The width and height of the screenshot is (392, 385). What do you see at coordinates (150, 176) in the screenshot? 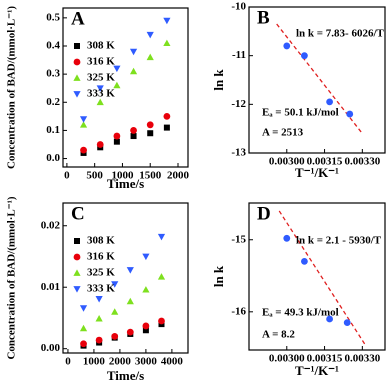
I see `x-tick-label: 1500` at bounding box center [150, 176].